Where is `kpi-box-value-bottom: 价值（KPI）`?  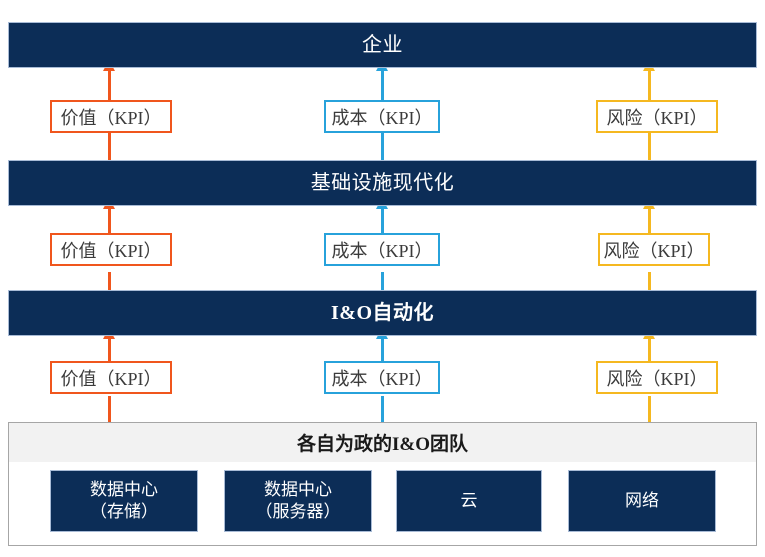
kpi-box-value-bottom: 价值（KPI） is located at coordinates (111, 377).